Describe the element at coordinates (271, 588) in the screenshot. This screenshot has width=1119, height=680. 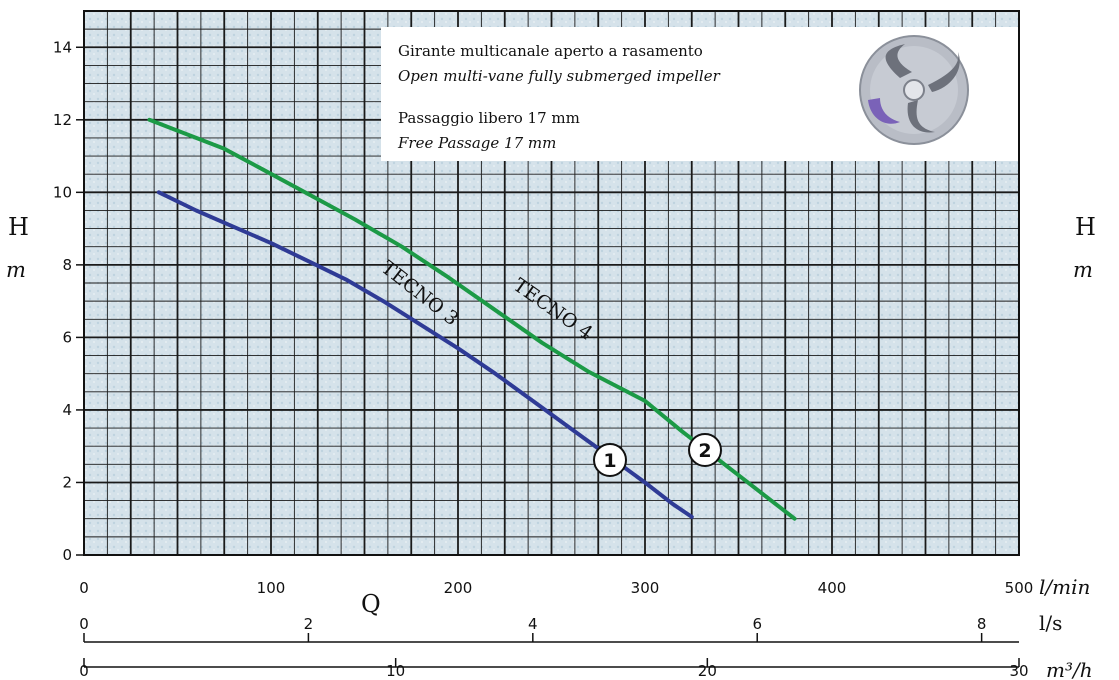
I see `x-tick-label: 100` at that location.